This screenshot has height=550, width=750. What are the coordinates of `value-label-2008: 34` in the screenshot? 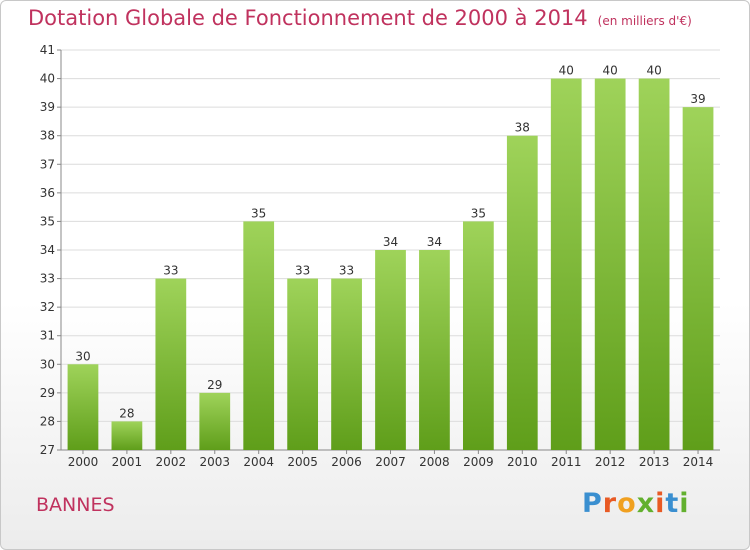 It's located at (434, 242).